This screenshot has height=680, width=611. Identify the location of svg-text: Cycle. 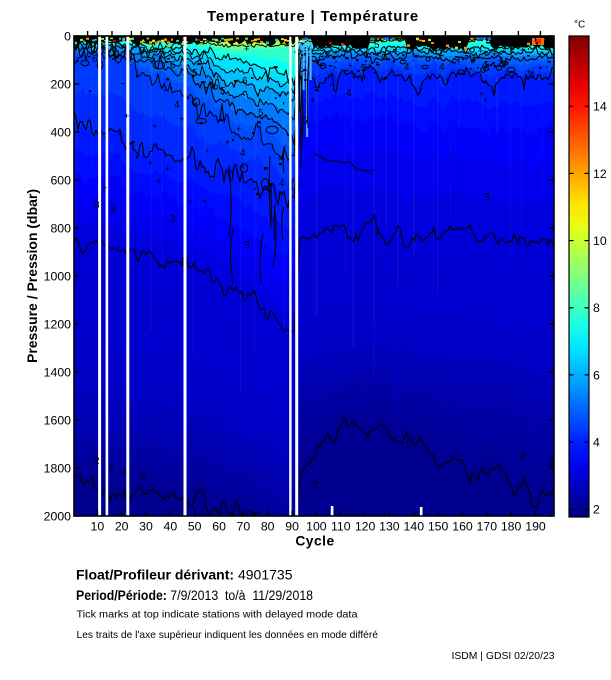
(314, 541).